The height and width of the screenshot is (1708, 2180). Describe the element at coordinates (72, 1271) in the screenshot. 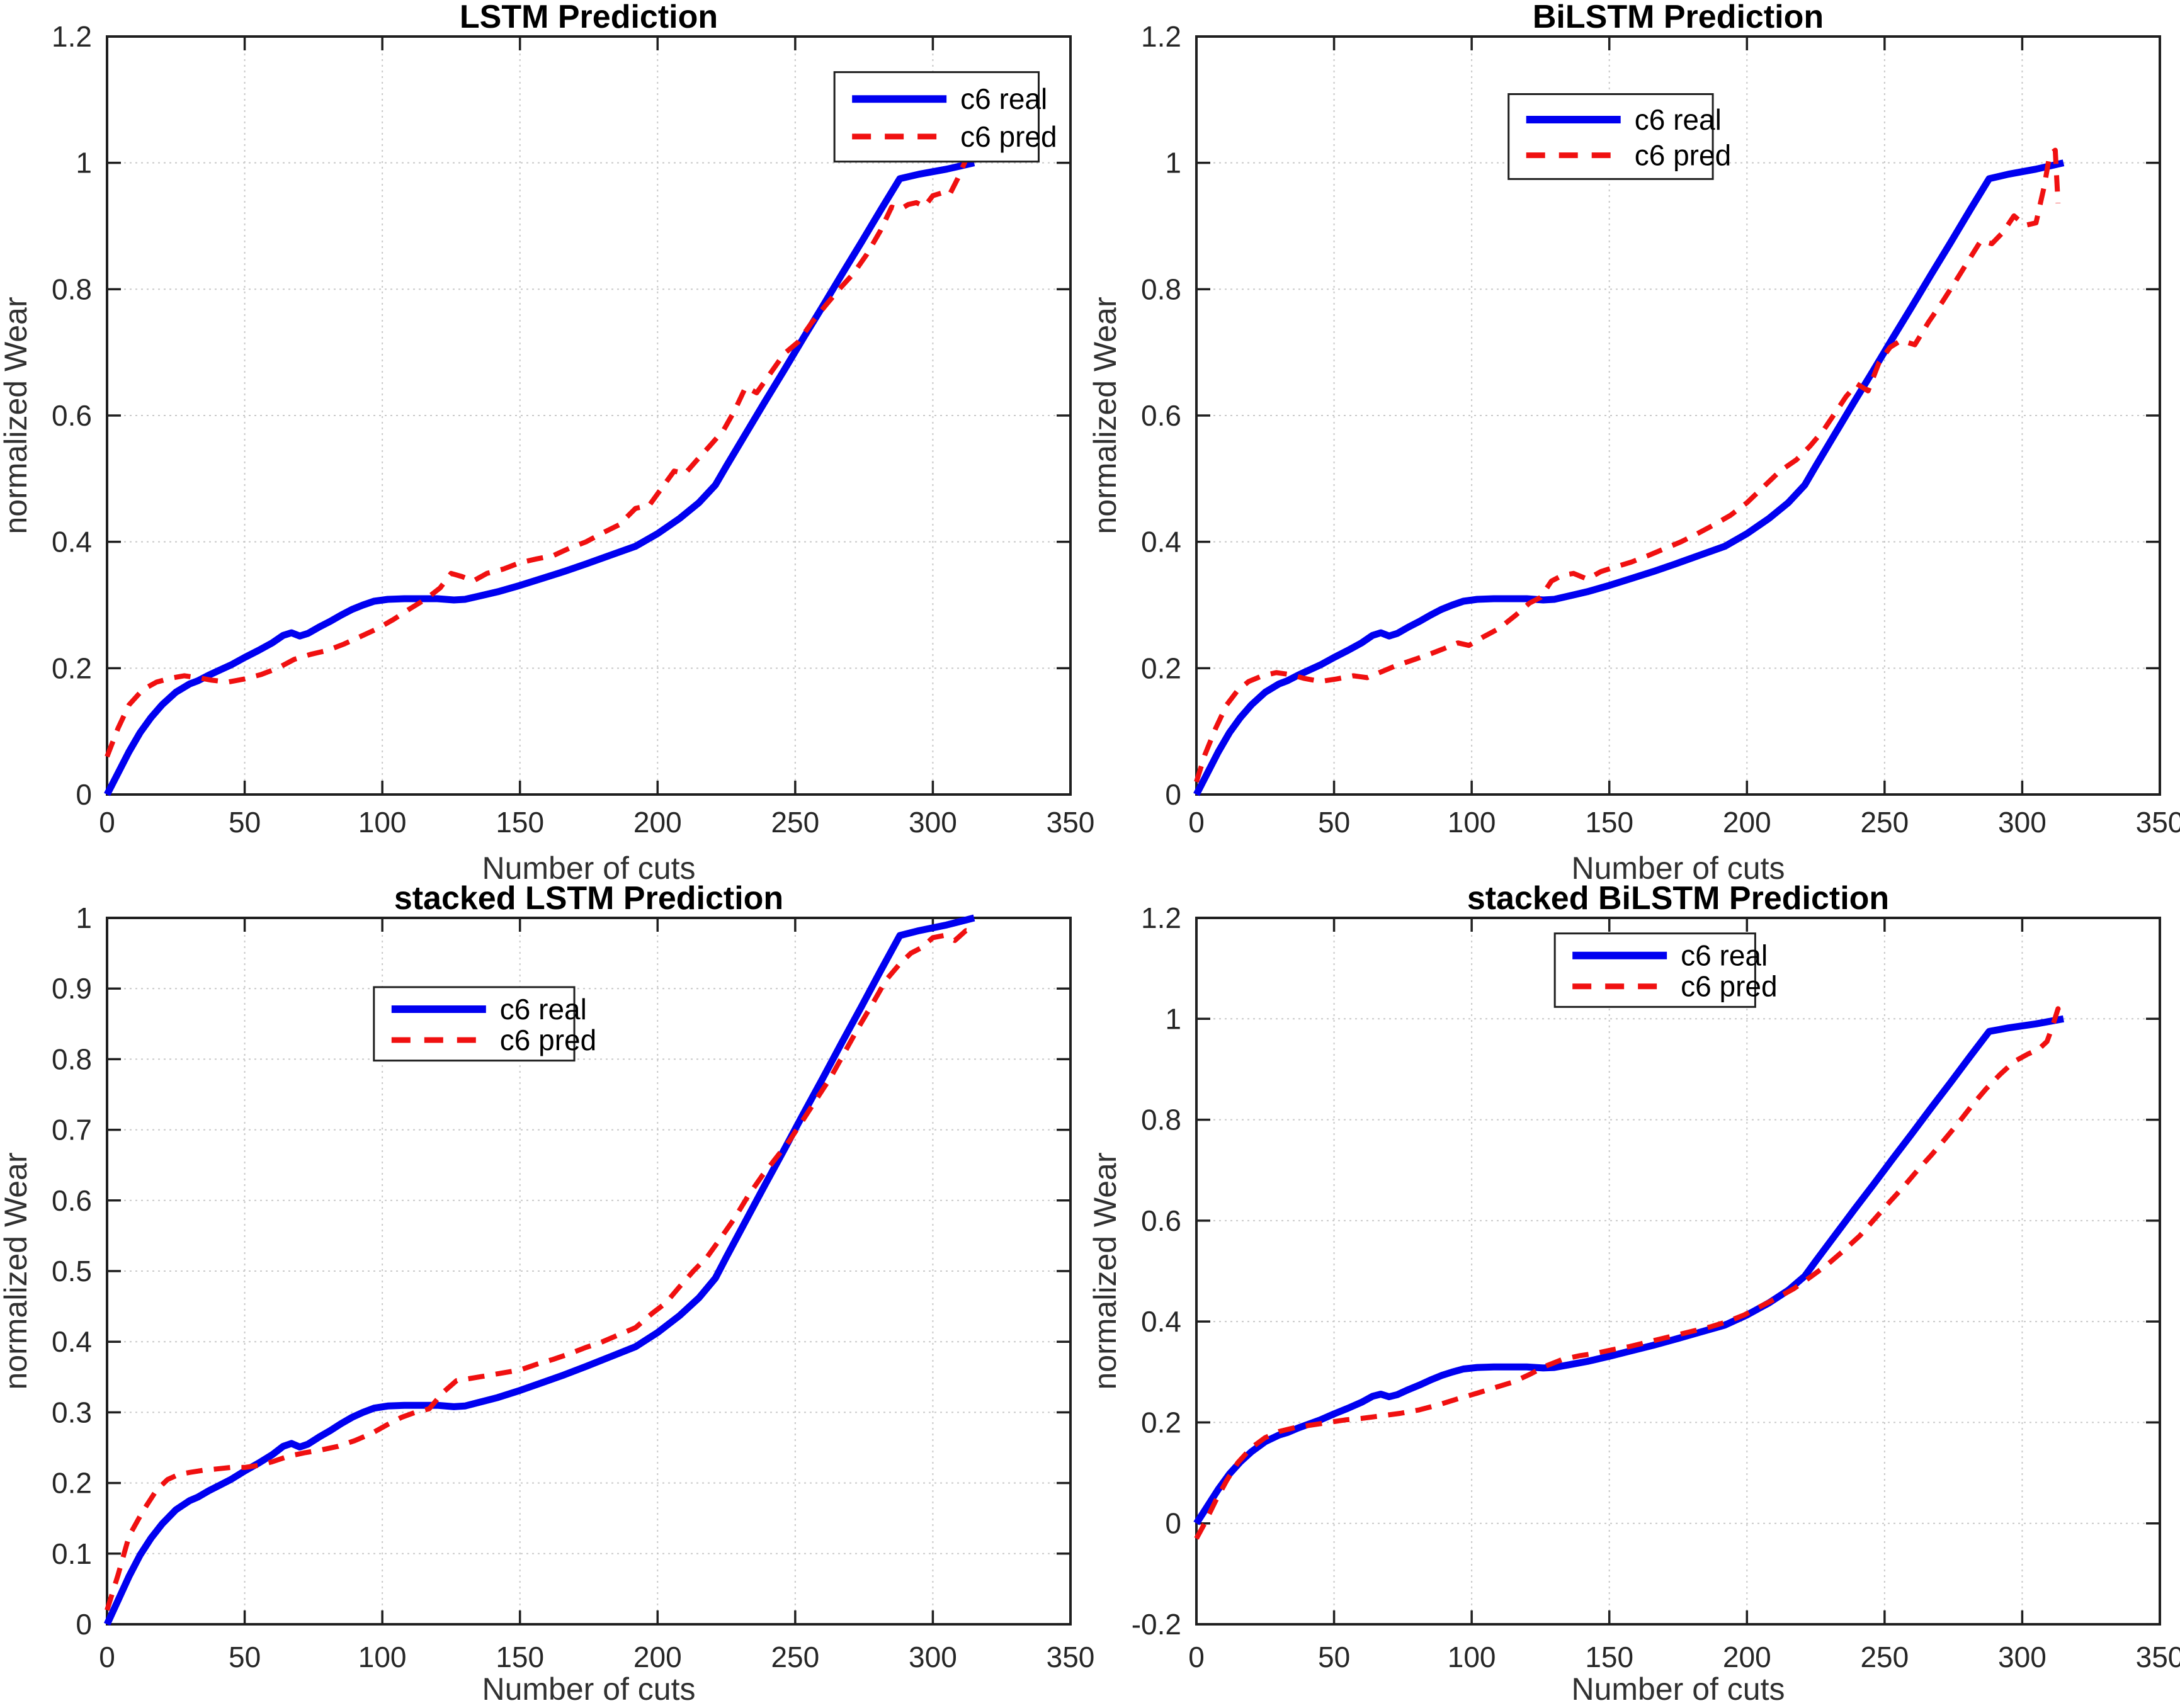

I see `y-tick-label: 0.5` at that location.